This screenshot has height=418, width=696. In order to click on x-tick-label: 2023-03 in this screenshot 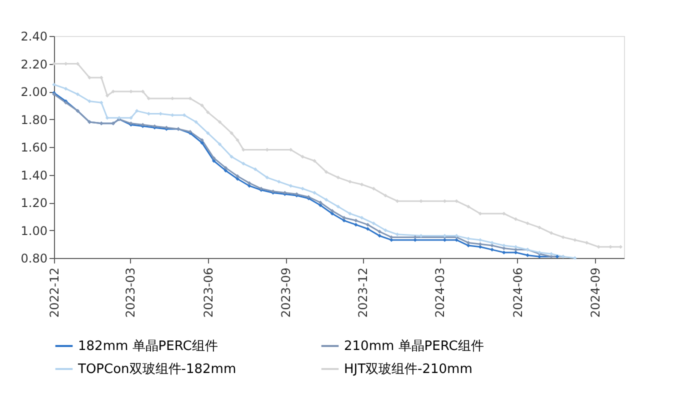, I will do `click(131, 293)`.